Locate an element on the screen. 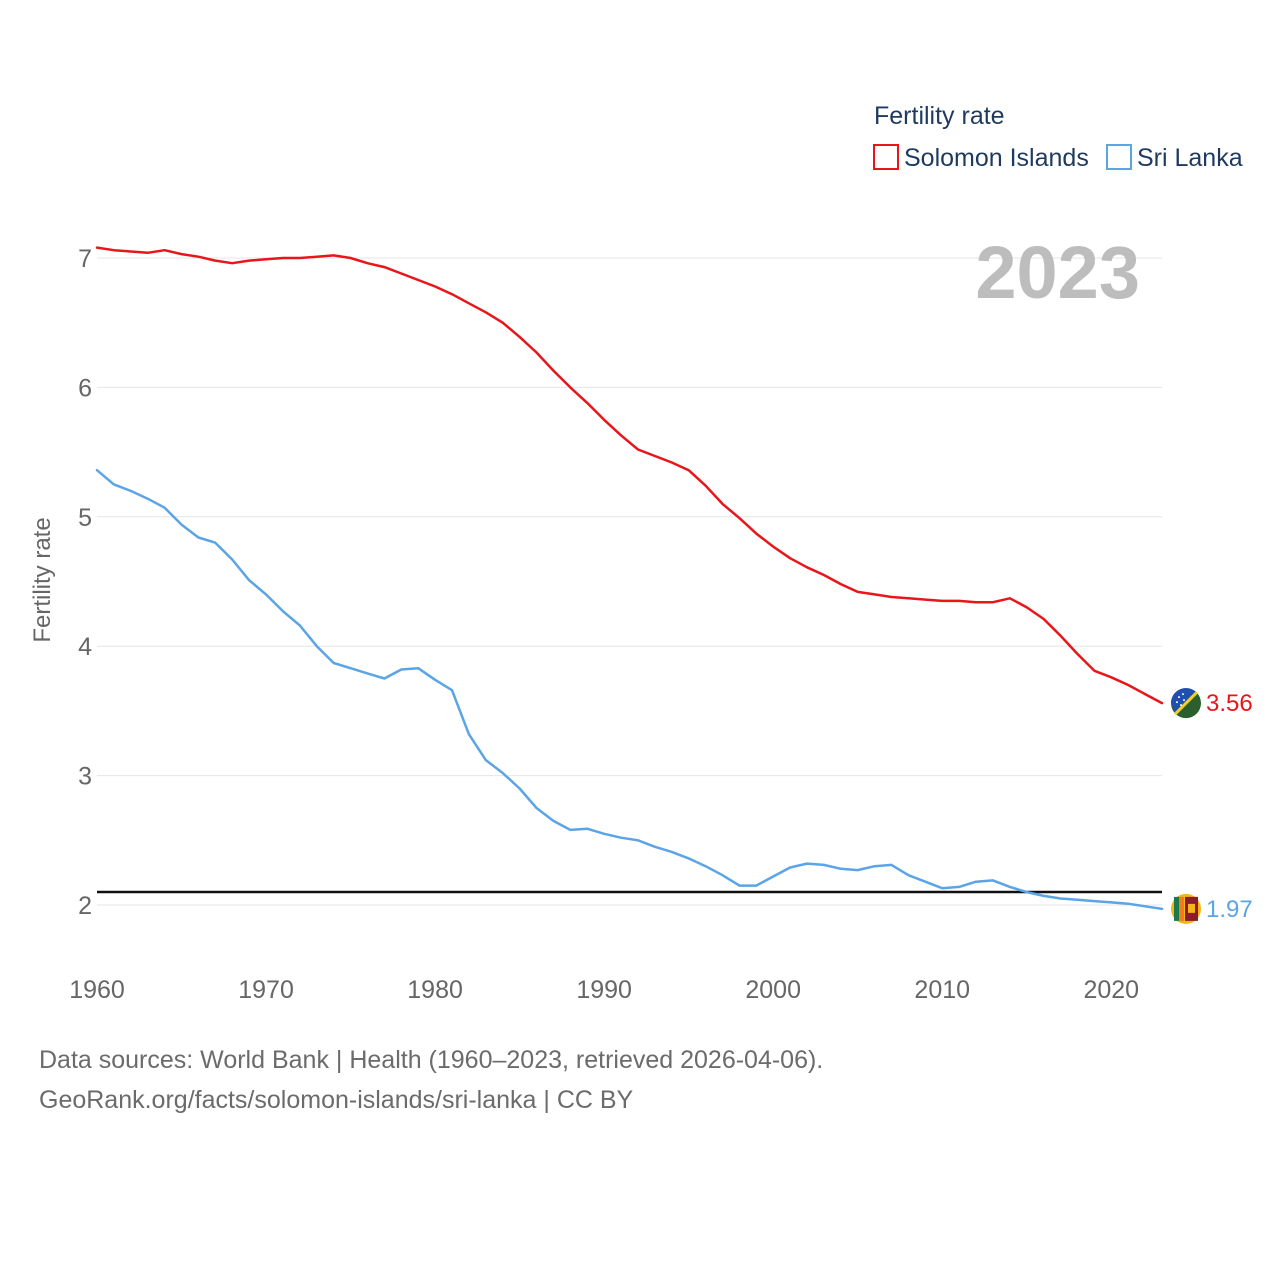 The height and width of the screenshot is (1280, 1280). x-tick-label-1980: 1980 is located at coordinates (435, 990).